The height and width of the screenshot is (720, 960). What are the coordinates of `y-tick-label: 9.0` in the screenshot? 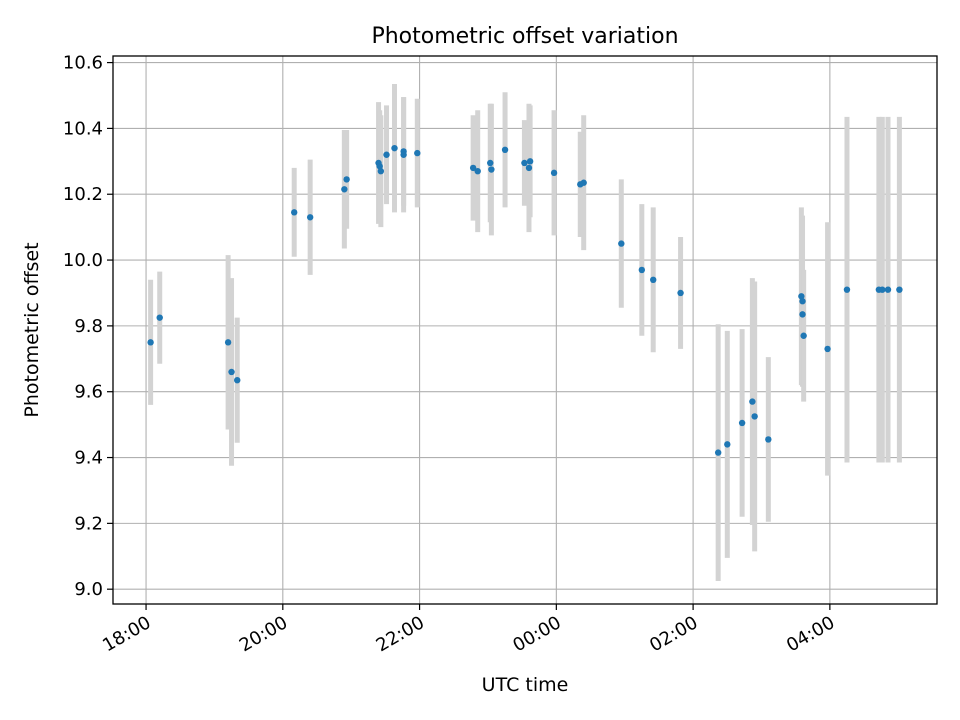 It's located at (88, 589).